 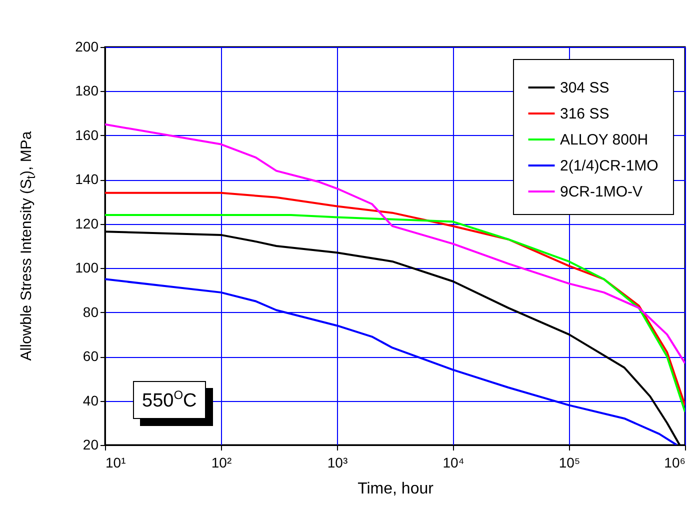 I want to click on x-axis-title: Time, hour, so click(x=396, y=489).